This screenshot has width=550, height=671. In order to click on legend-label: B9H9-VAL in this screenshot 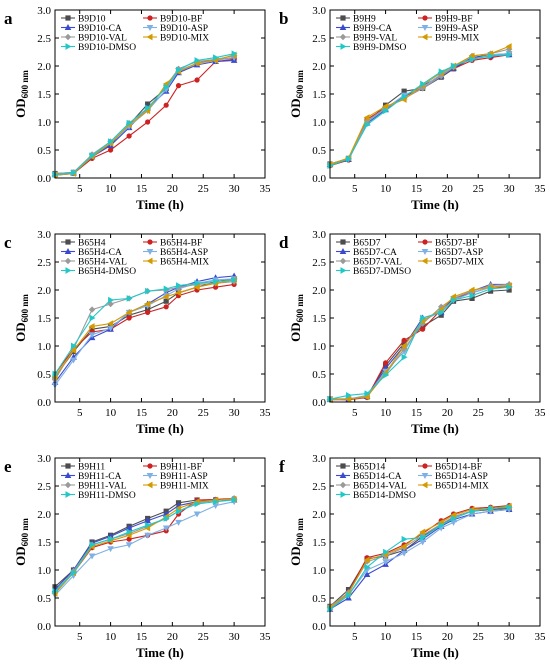, I will do `click(375, 39)`.